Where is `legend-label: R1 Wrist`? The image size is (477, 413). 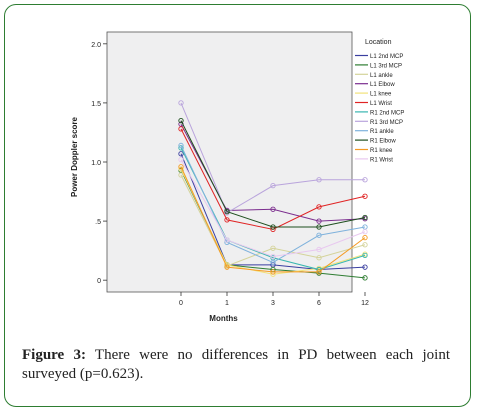
legend-label: R1 Wrist is located at coordinates (381, 160).